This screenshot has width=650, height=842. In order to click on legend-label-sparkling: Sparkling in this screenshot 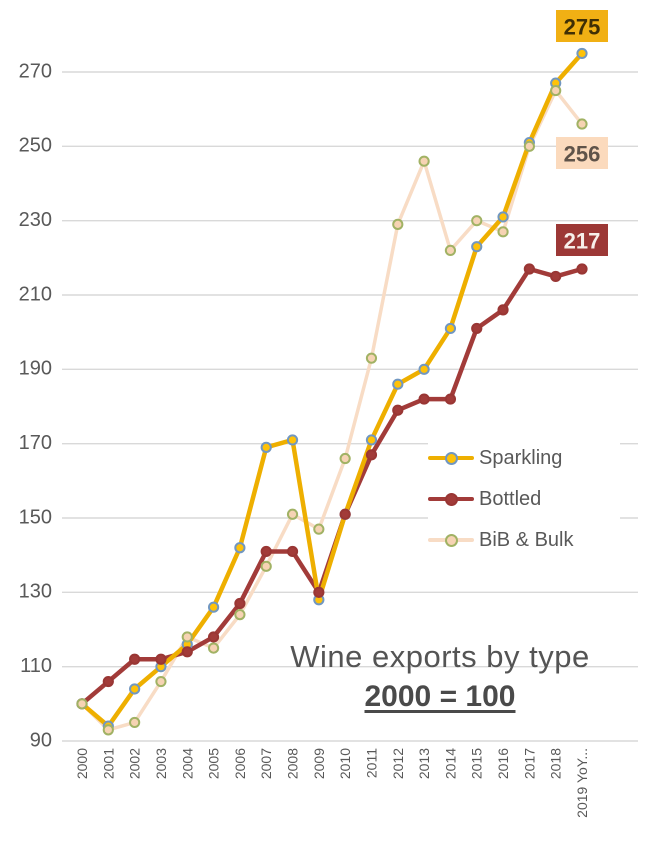, I will do `click(521, 457)`.